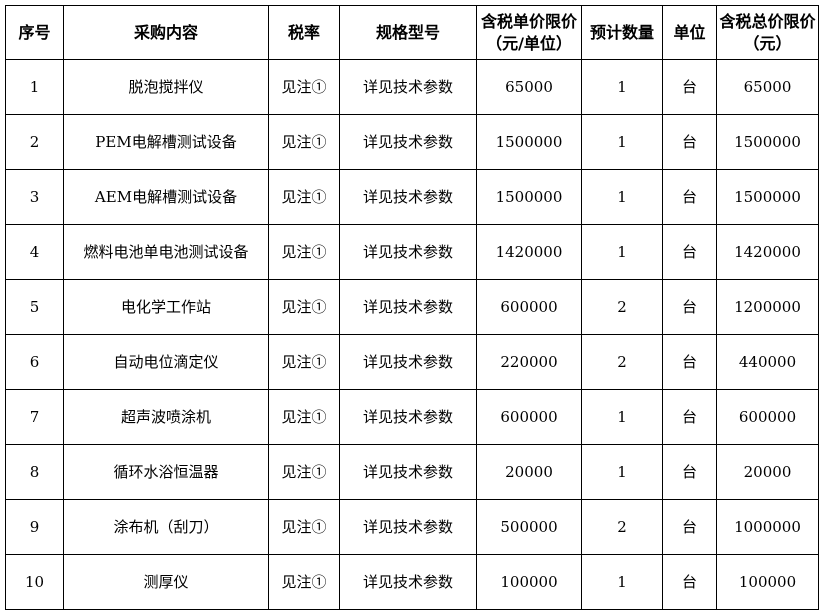  I want to click on header-tax-rate: 税率, so click(304, 32).